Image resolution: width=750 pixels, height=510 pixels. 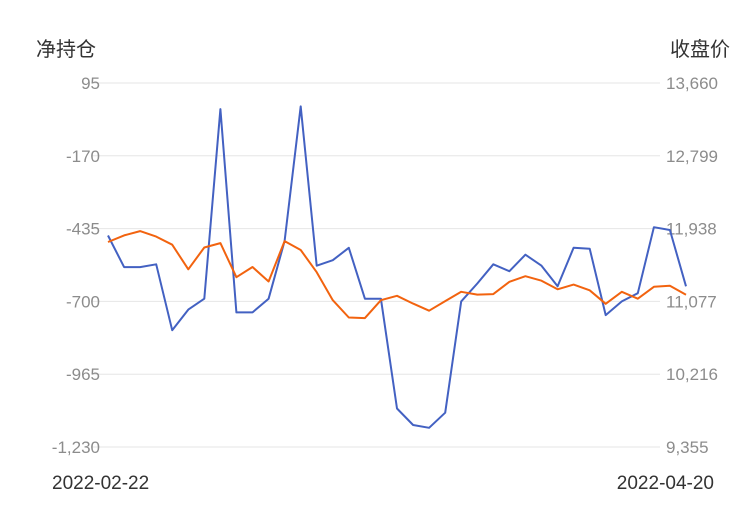 I want to click on right-tick-label: 11,938, so click(x=691, y=229).